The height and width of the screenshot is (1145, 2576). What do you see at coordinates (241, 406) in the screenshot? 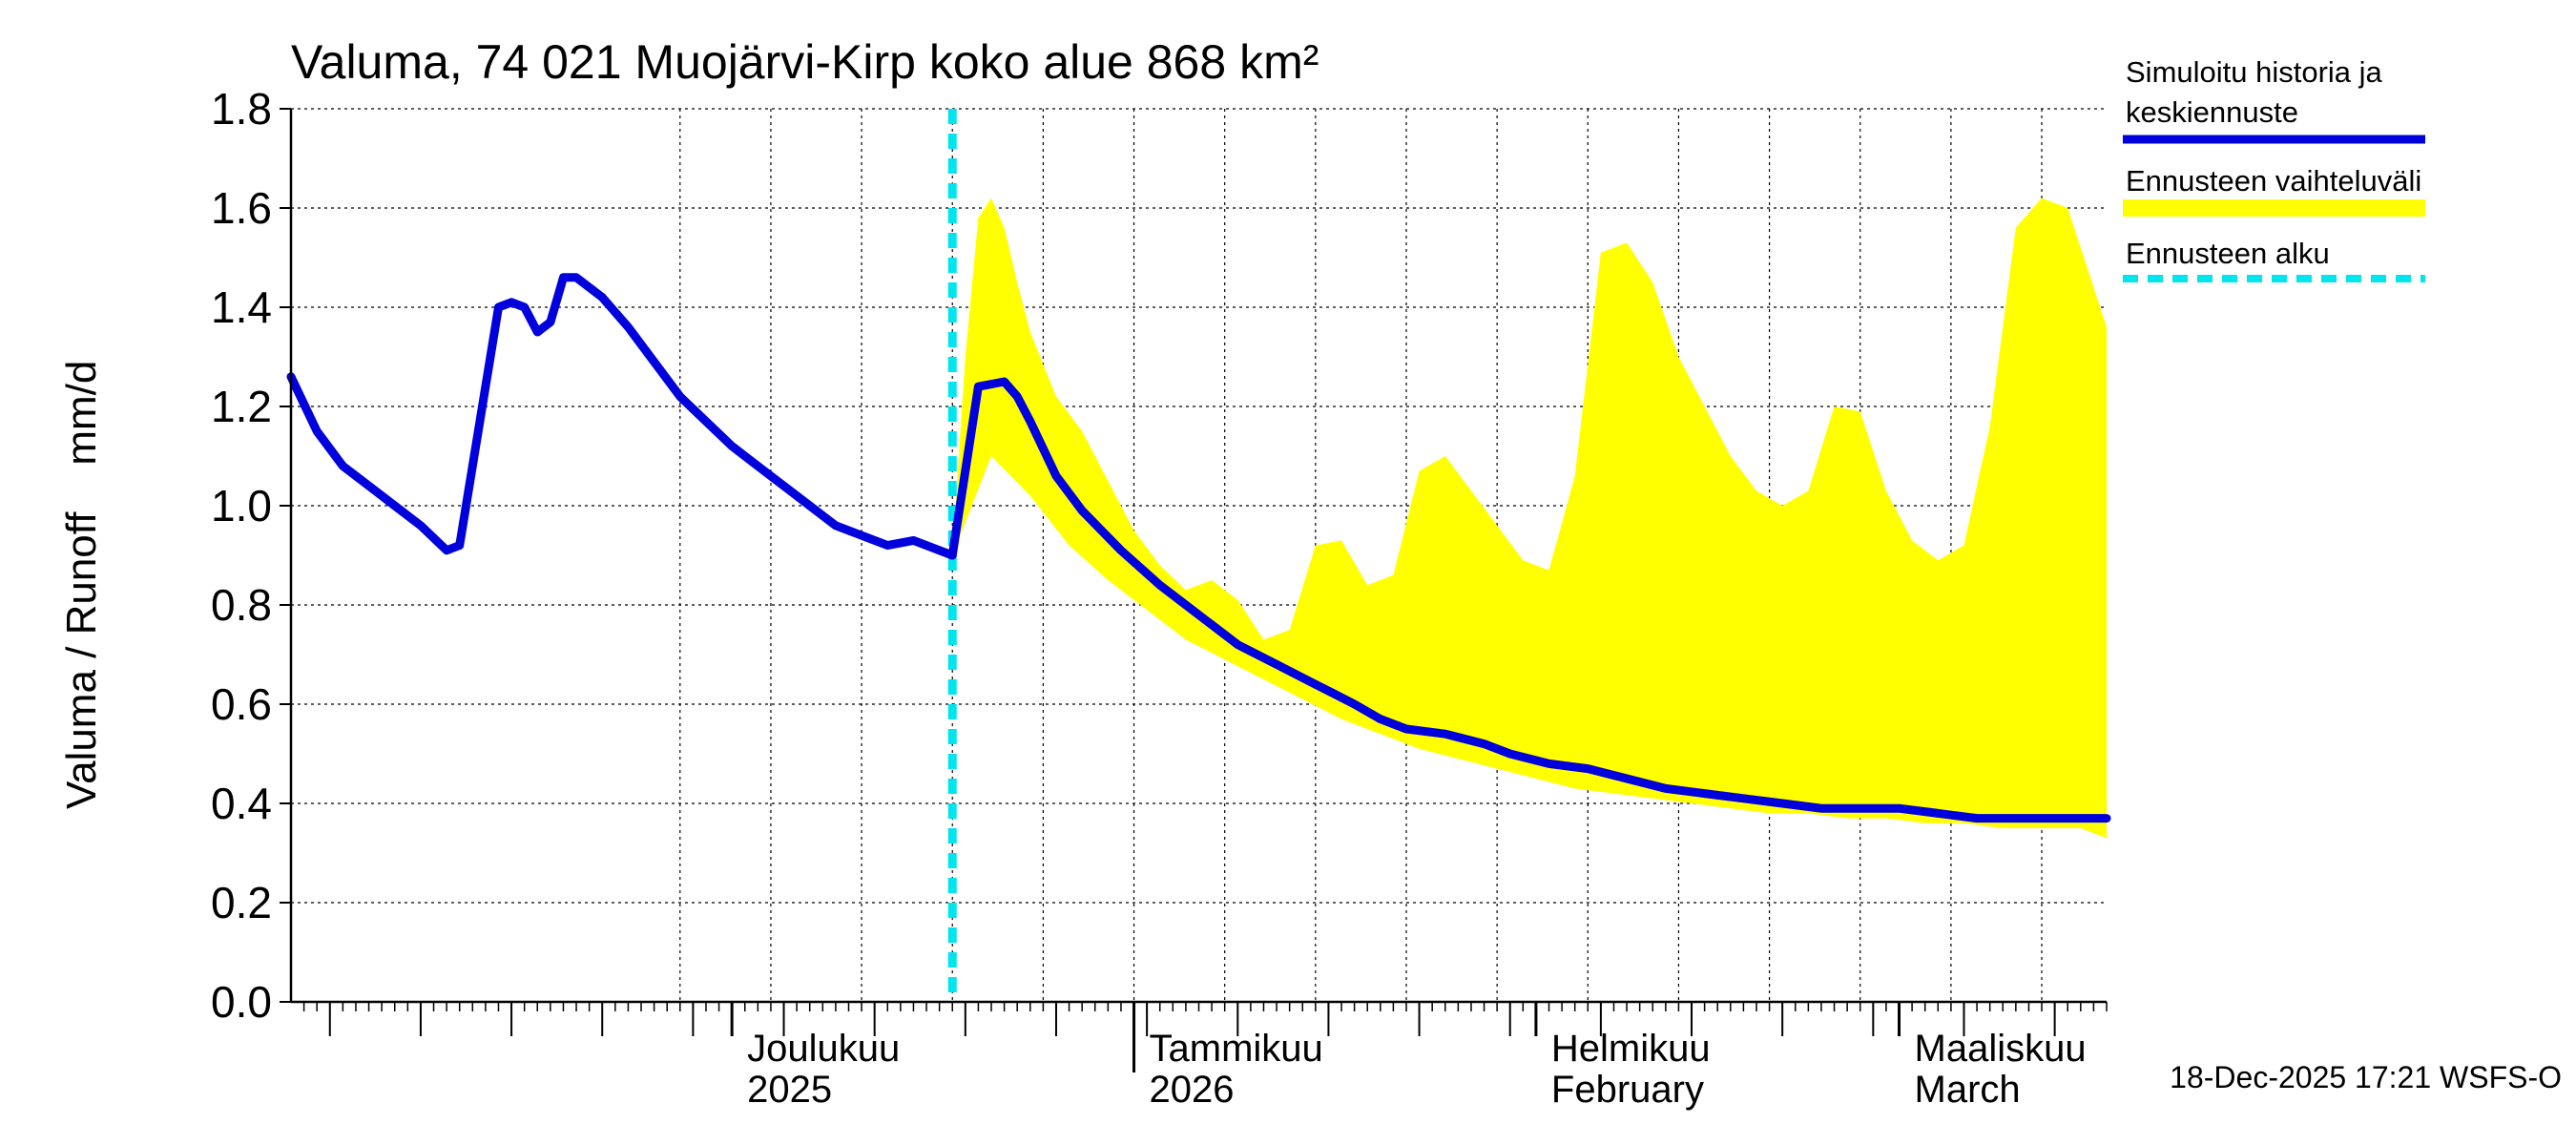
I see `y-tick-label: 1.2` at bounding box center [241, 406].